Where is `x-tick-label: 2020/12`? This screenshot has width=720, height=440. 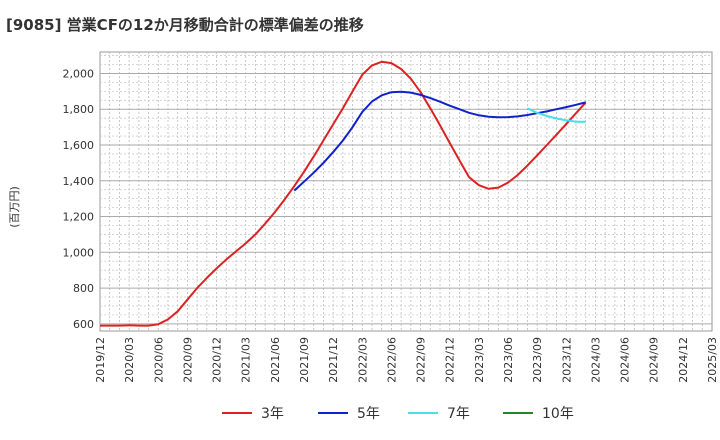 x-tick-label: 2020/12 is located at coordinates (217, 360).